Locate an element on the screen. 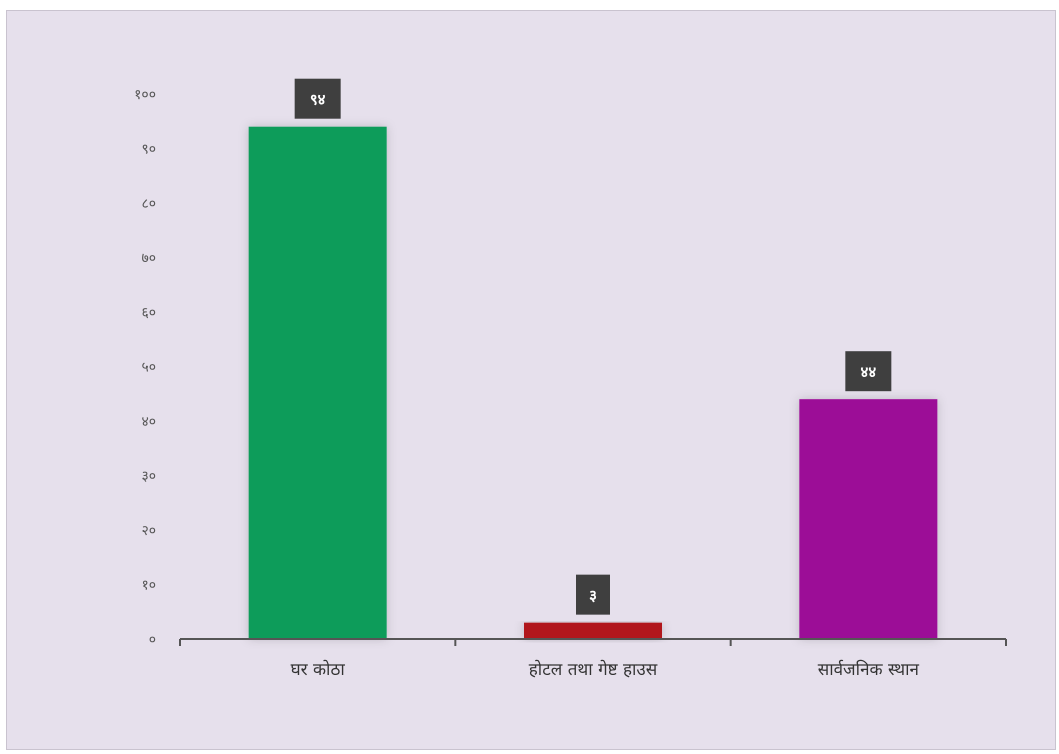 The image size is (1059, 754). data-label: ९४ is located at coordinates (318, 100).